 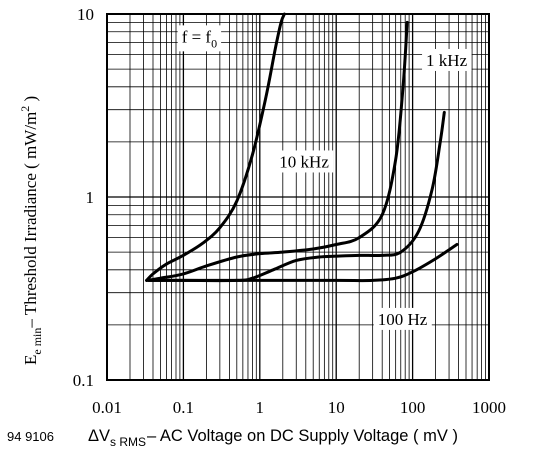 I want to click on curve-label-10-khz: 10 kHz, so click(x=304, y=161).